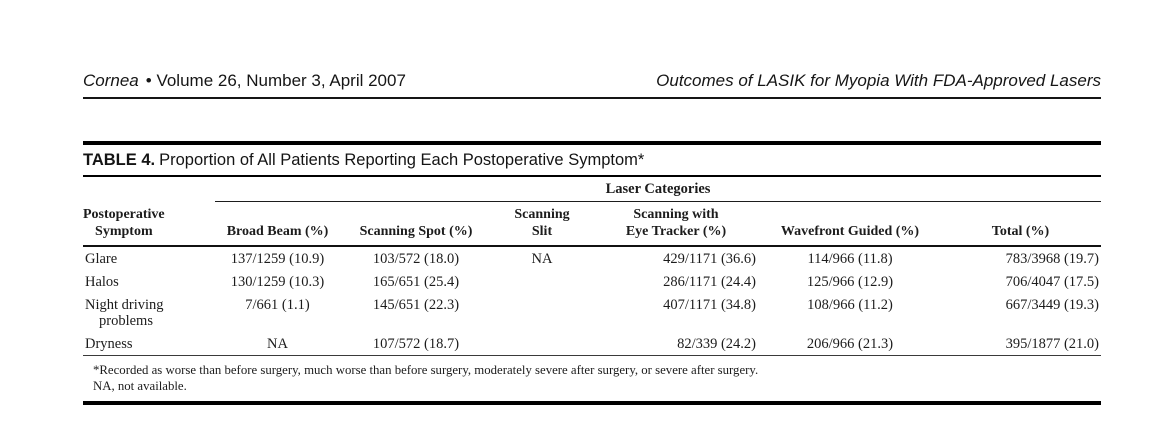  What do you see at coordinates (658, 189) in the screenshot?
I see `laser-categories-span-header: Laser Categories` at bounding box center [658, 189].